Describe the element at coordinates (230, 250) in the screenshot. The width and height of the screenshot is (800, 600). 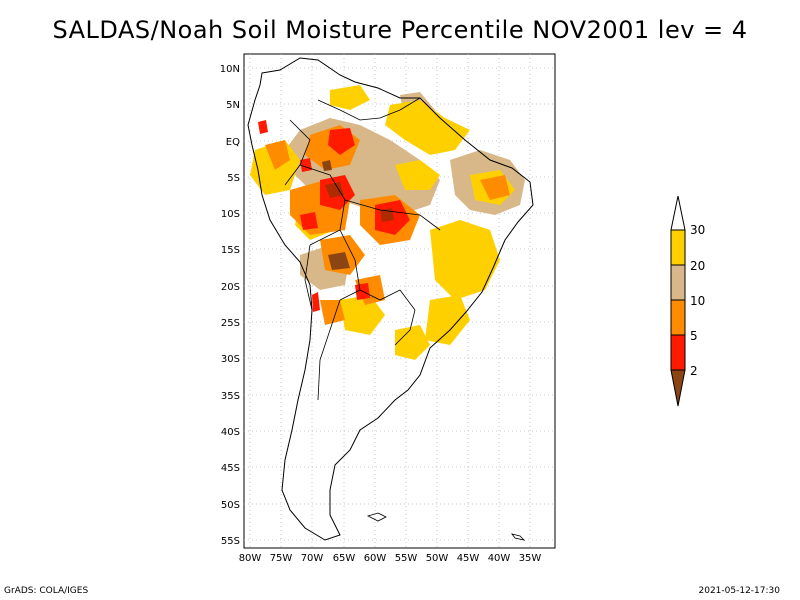
I see `lat-label: 15S` at that location.